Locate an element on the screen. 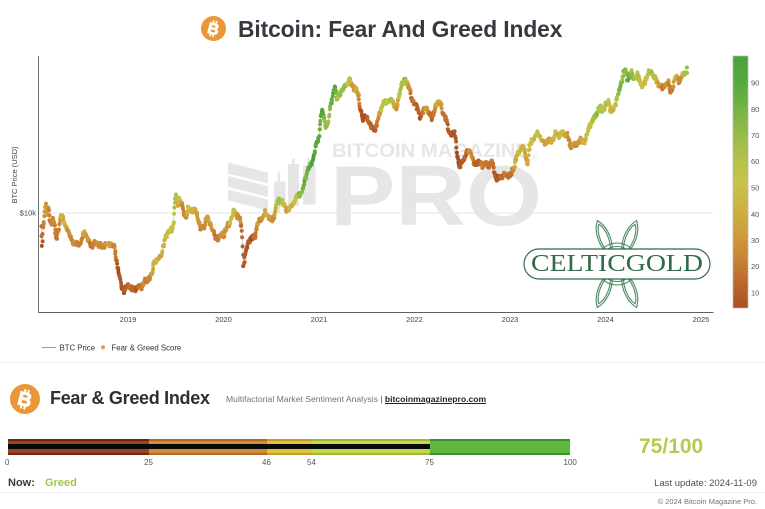 Image resolution: width=765 pixels, height=509 pixels. svg-text: BITCOIN MAGAZINE is located at coordinates (430, 151).